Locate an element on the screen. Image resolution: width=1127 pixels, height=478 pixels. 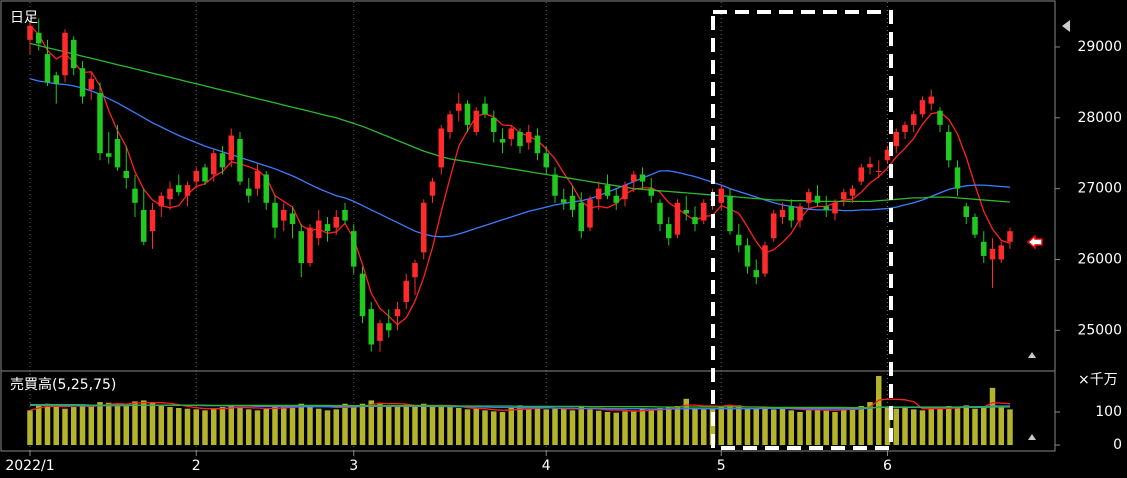
volume-title: 売買高(5,25,75) is located at coordinates (63, 384).